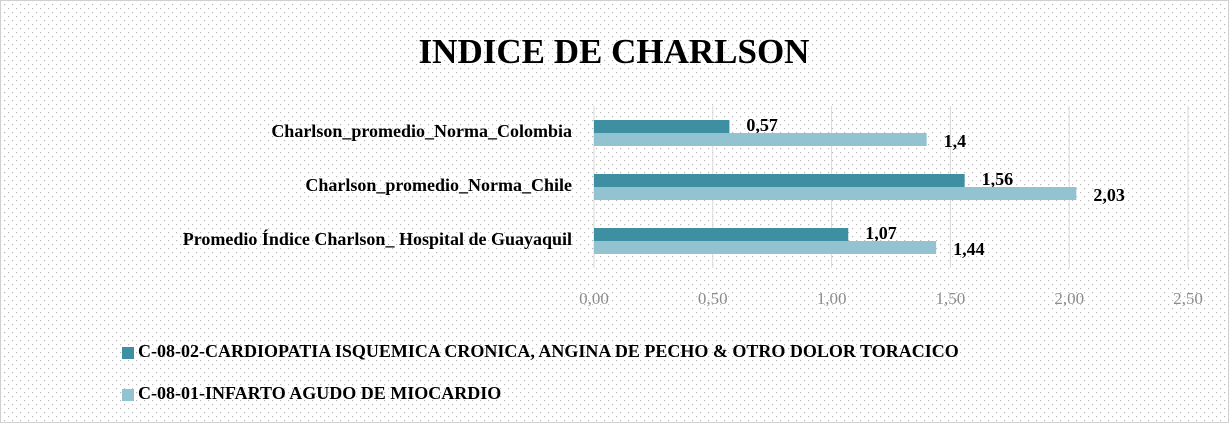  I want to click on legend-label: C-08-01-INFARTO AGUDO DE MIOCARDIO, so click(319, 393).